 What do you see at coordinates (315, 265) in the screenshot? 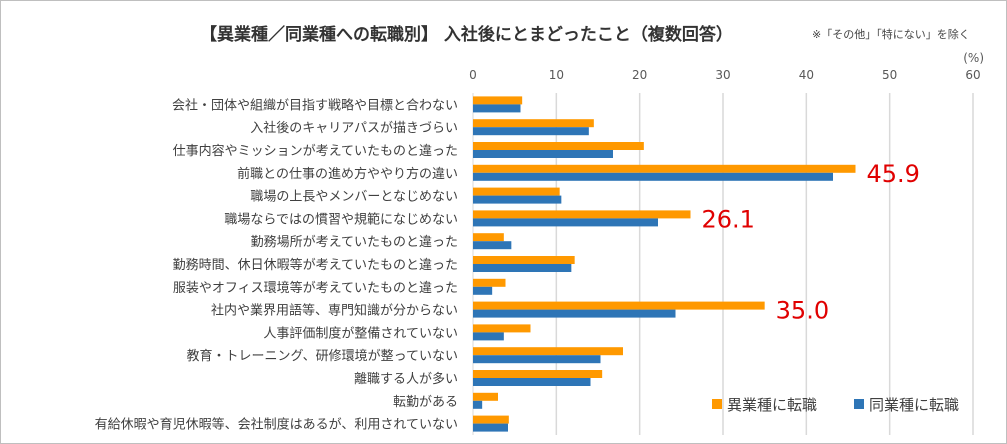
I see `category-label: 勤務時間、休日休暇等が考えていたものと違った` at bounding box center [315, 265].